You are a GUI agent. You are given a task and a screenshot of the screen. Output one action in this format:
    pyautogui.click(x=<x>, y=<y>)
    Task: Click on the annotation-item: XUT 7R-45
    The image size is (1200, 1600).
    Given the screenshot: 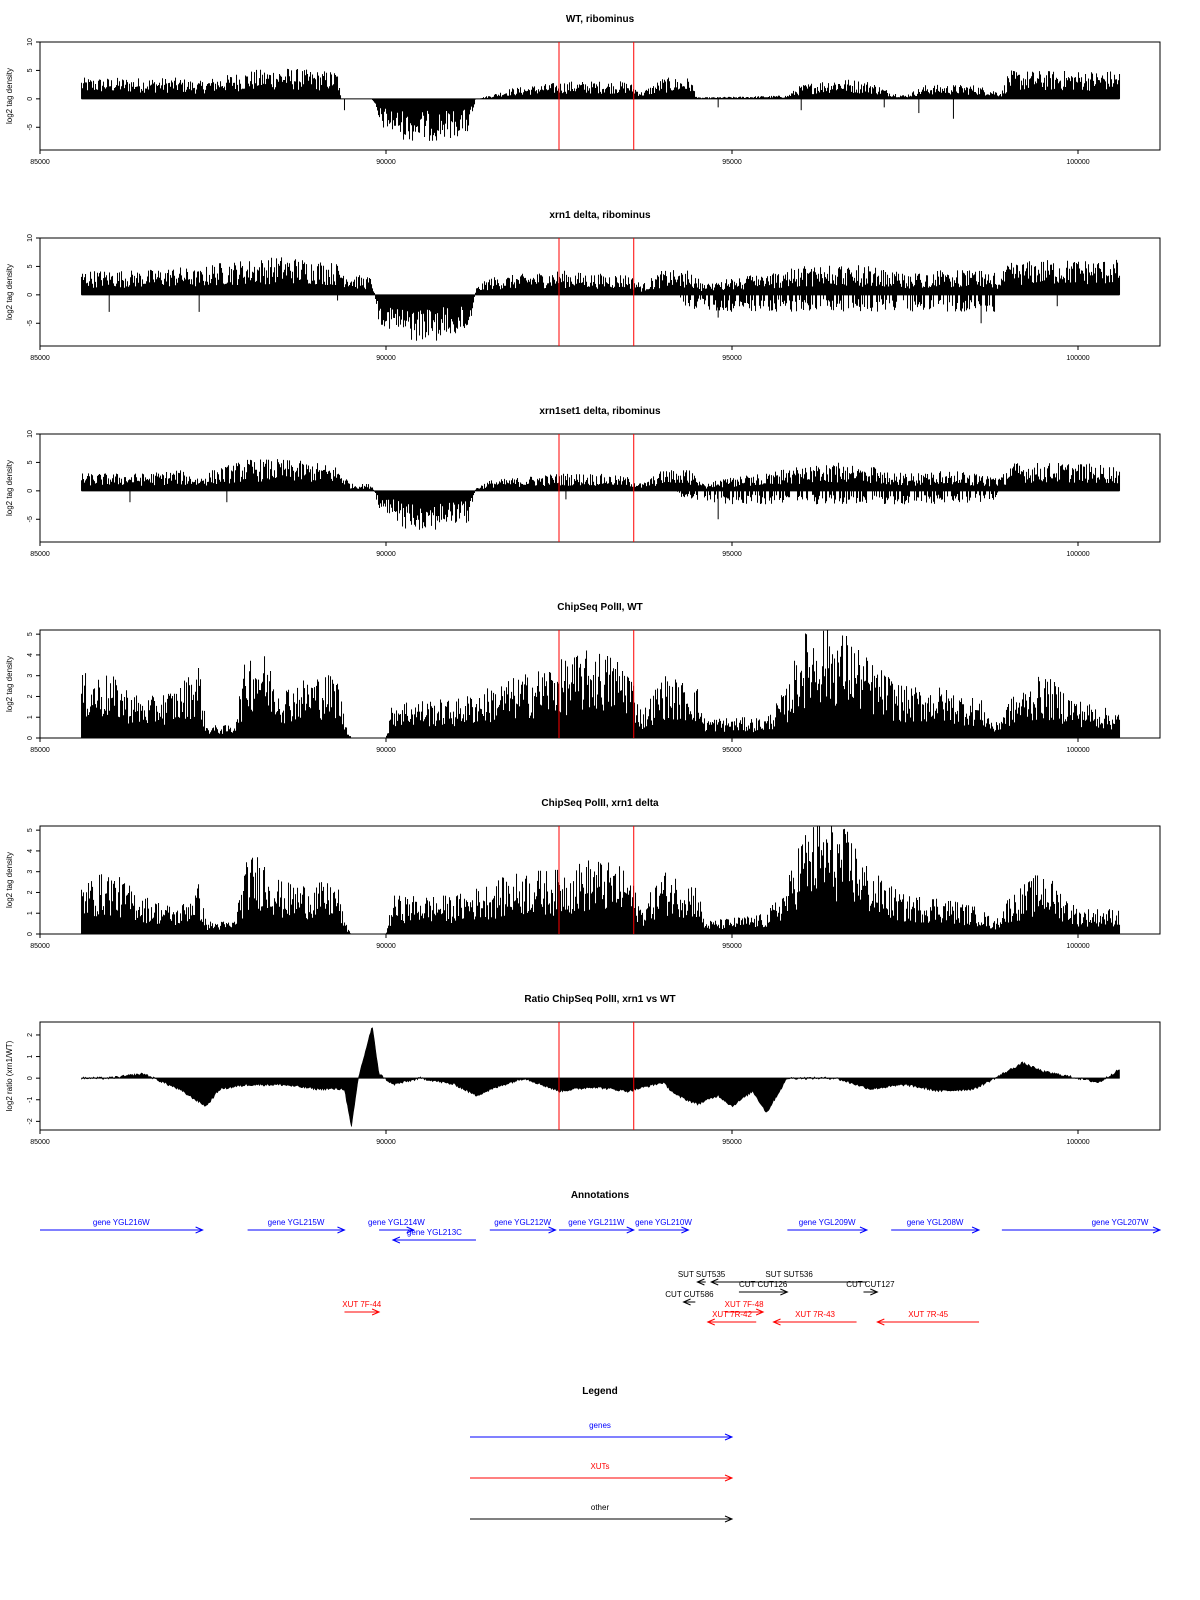 What is the action you would take?
    pyautogui.click(x=928, y=1318)
    